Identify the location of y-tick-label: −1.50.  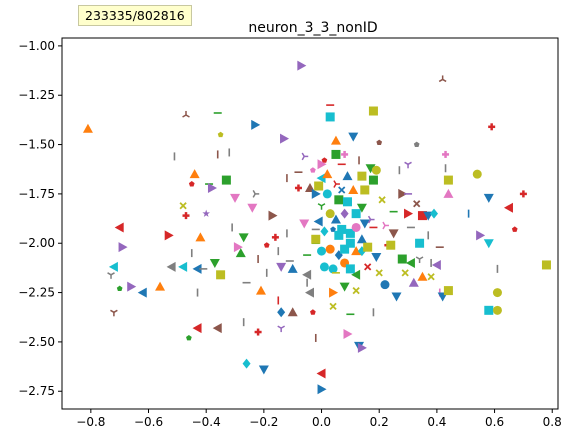
(36, 145).